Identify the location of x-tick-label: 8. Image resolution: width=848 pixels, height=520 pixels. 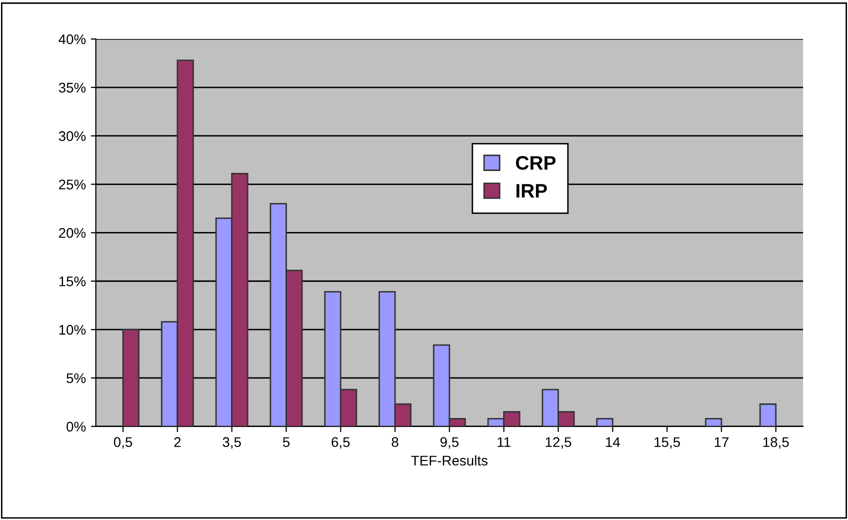
(395, 442).